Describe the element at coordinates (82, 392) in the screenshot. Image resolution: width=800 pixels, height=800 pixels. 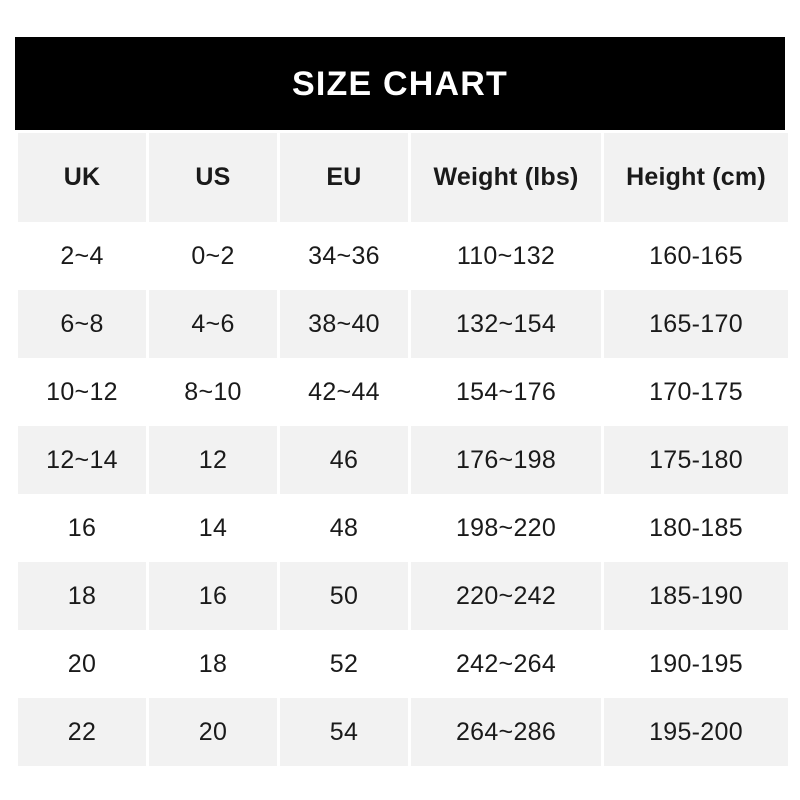
I see `cell-uk: 10~12` at that location.